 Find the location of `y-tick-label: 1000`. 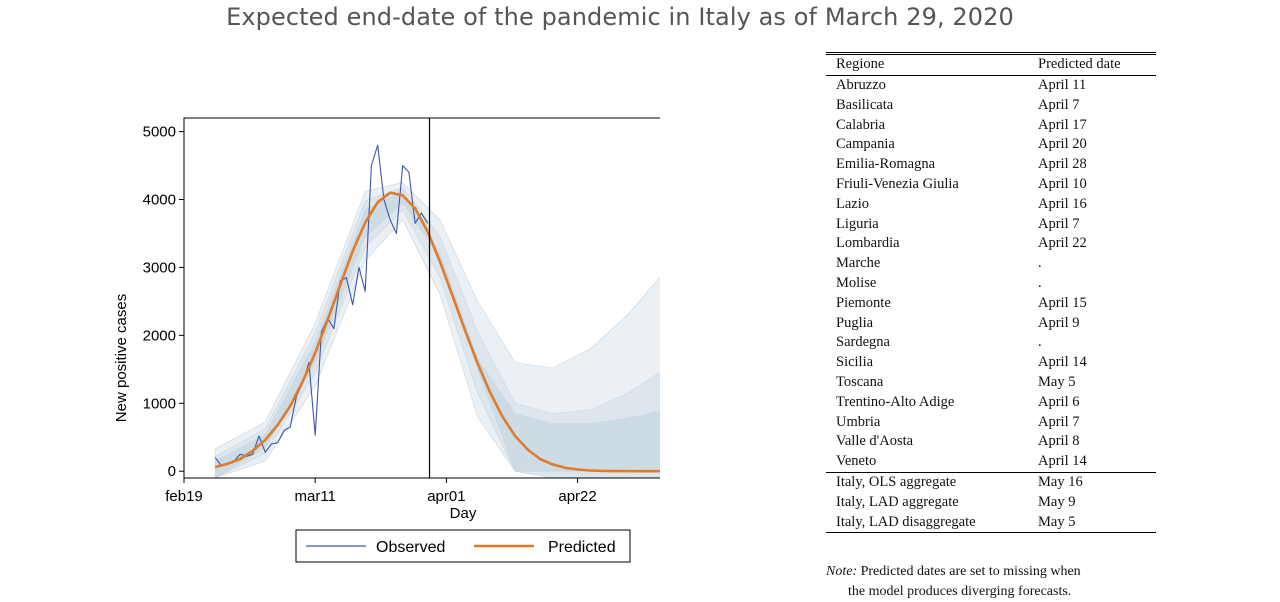

y-tick-label: 1000 is located at coordinates (159, 403).